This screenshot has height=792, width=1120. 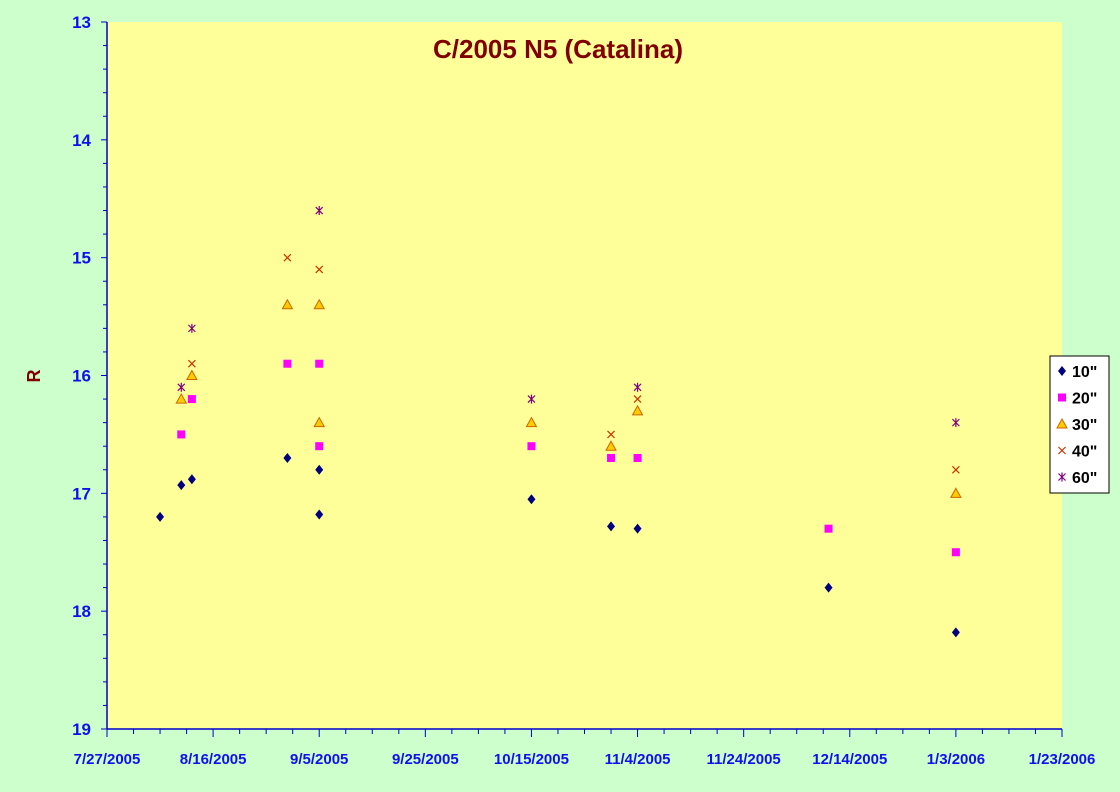 I want to click on x-tick-label: 9/25/2005, so click(x=425, y=759).